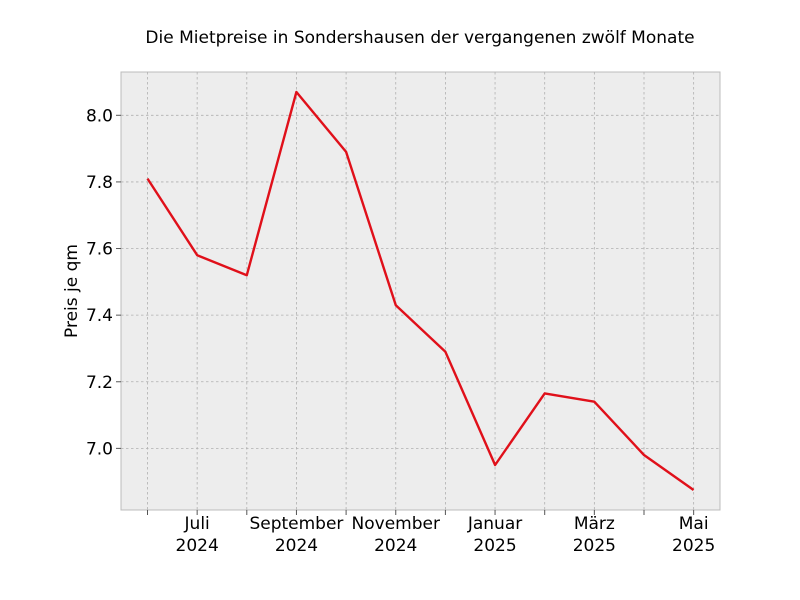  I want to click on x-tick-label: November 2024, so click(396, 535).